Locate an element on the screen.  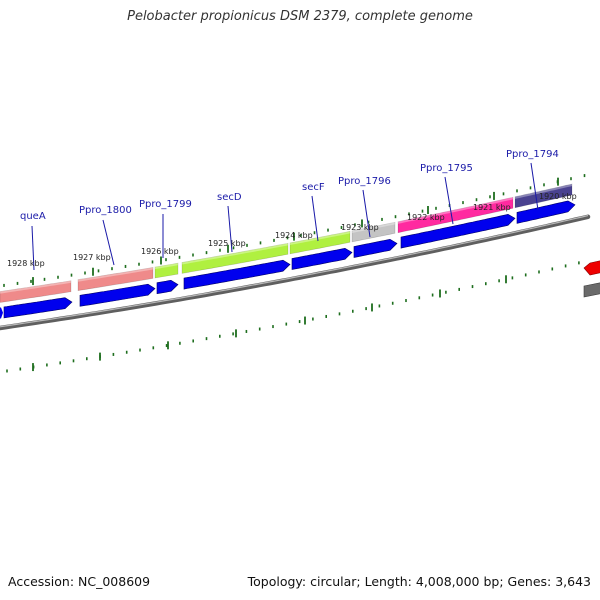
gene-label: Ppro_1800 is located at coordinates (105, 210).